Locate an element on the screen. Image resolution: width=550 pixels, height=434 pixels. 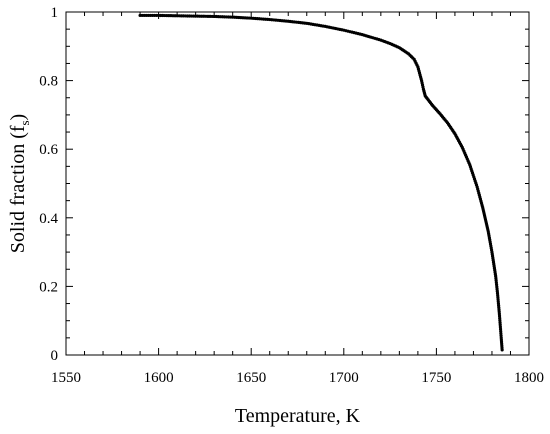
data-point is located at coordinates (502, 350).